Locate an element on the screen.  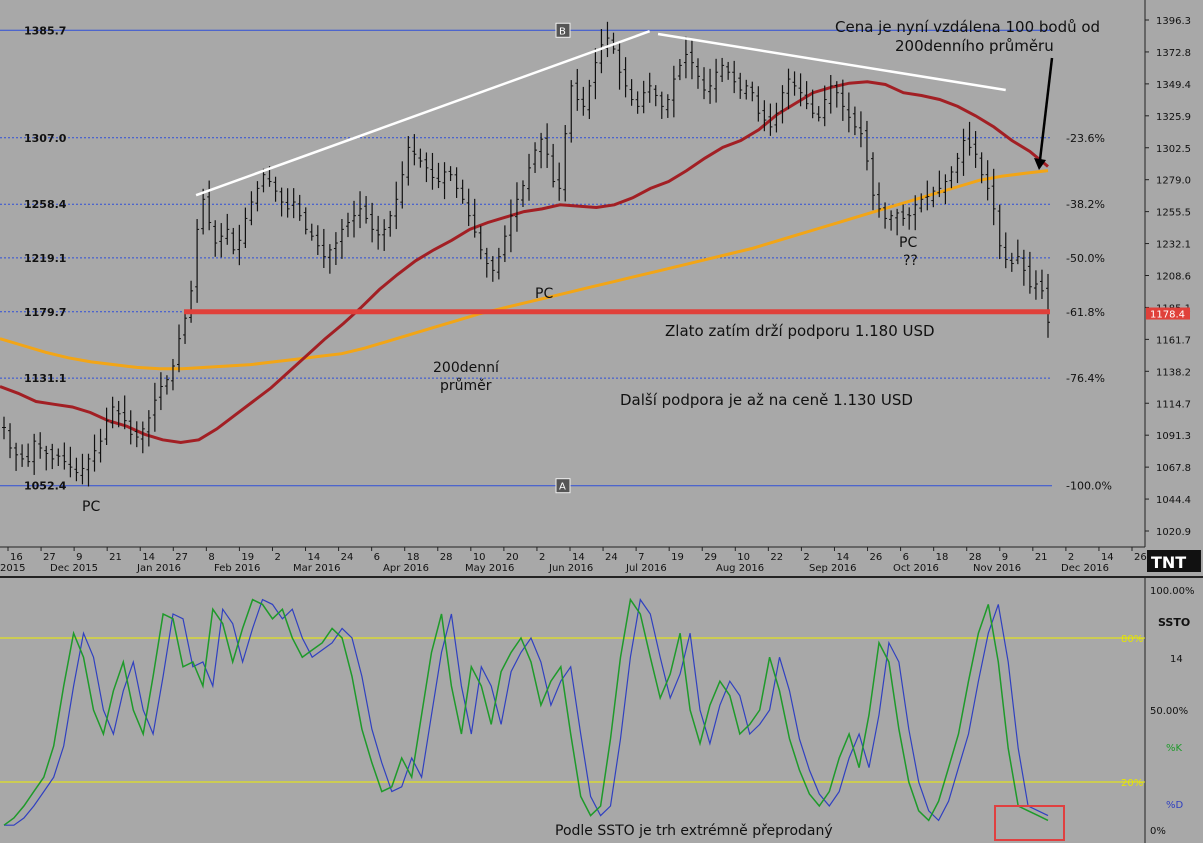
x-month-label: Oct 2016 is located at coordinates (916, 568).